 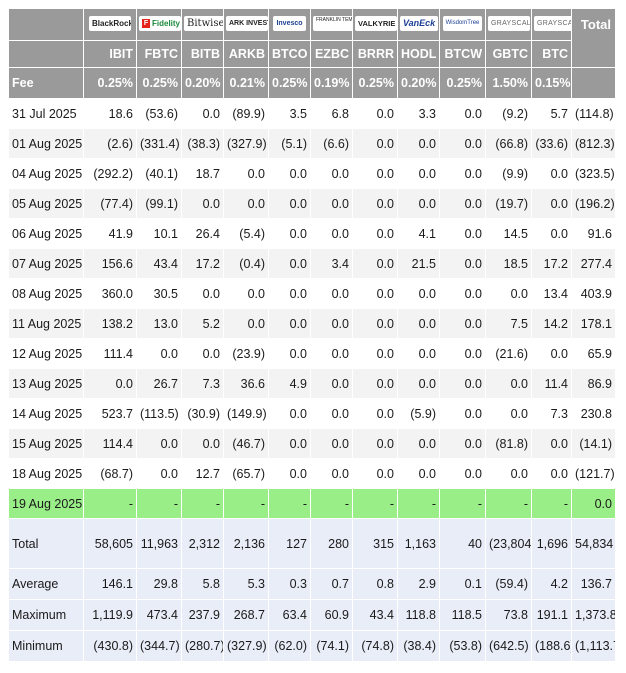 I want to click on summary-cell: 1,119.9, so click(x=110, y=615).